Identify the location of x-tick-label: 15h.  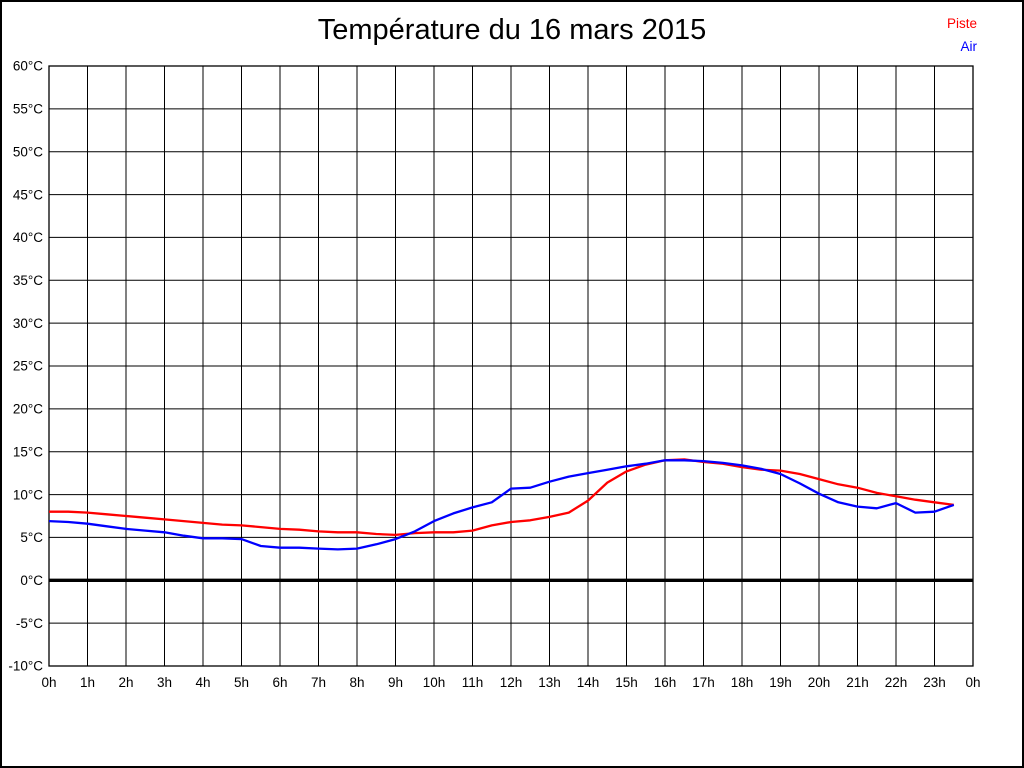
(626, 682).